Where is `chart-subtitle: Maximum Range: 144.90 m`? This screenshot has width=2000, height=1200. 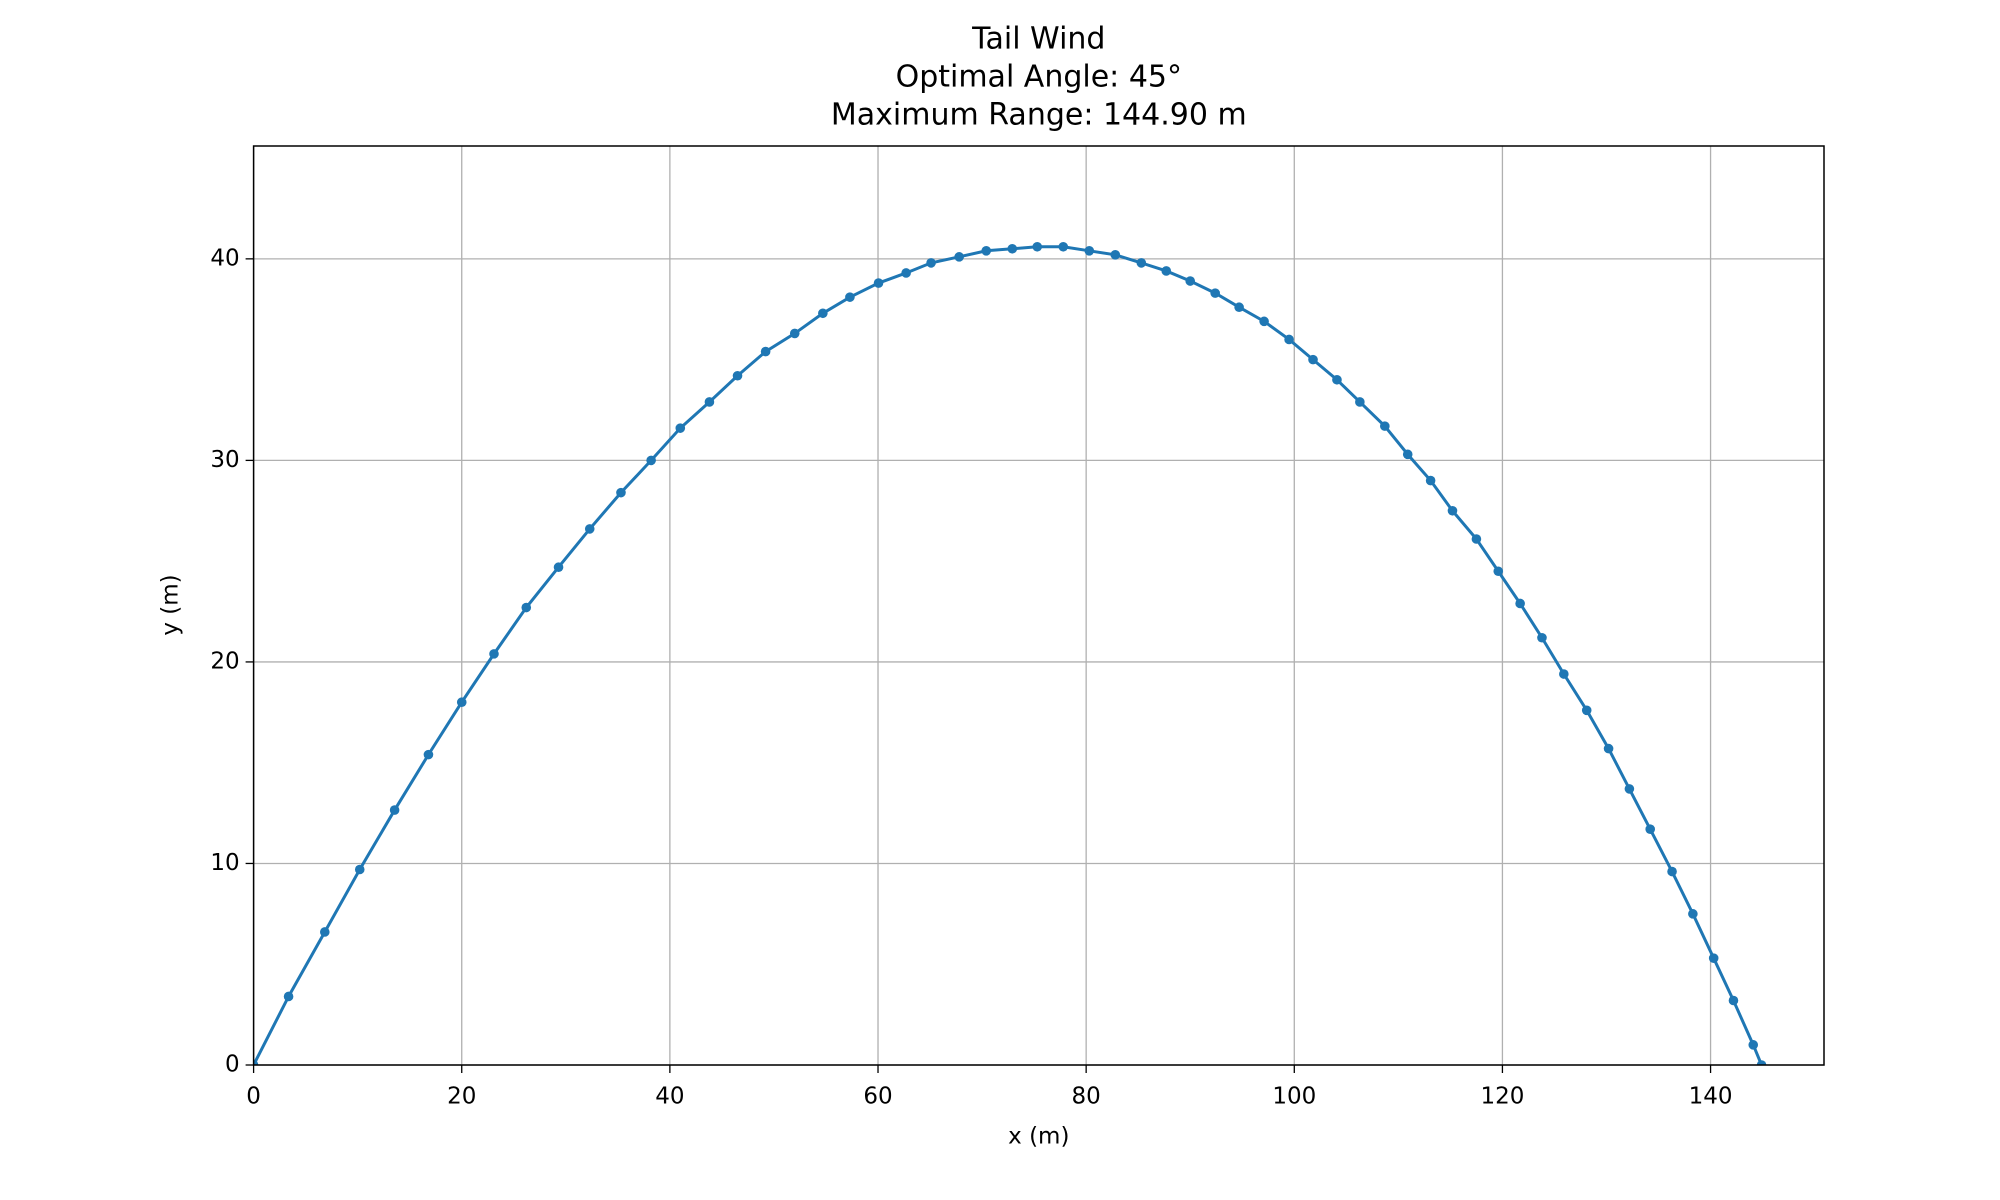 chart-subtitle: Maximum Range: 144.90 m is located at coordinates (1039, 115).